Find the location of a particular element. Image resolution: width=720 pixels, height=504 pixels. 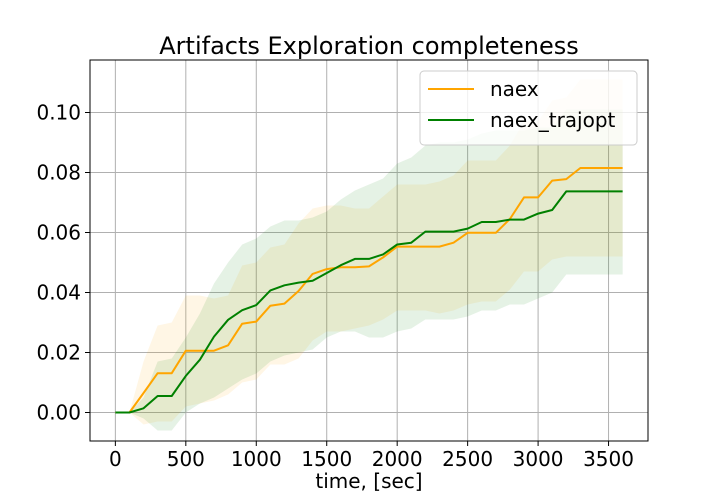

x-tick-label-6: 3000 is located at coordinates (538, 459).